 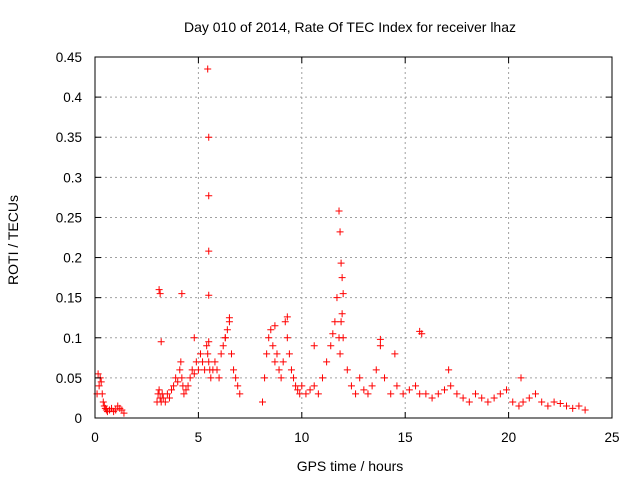 What do you see at coordinates (78, 418) in the screenshot?
I see `y-tick-label: 0` at bounding box center [78, 418].